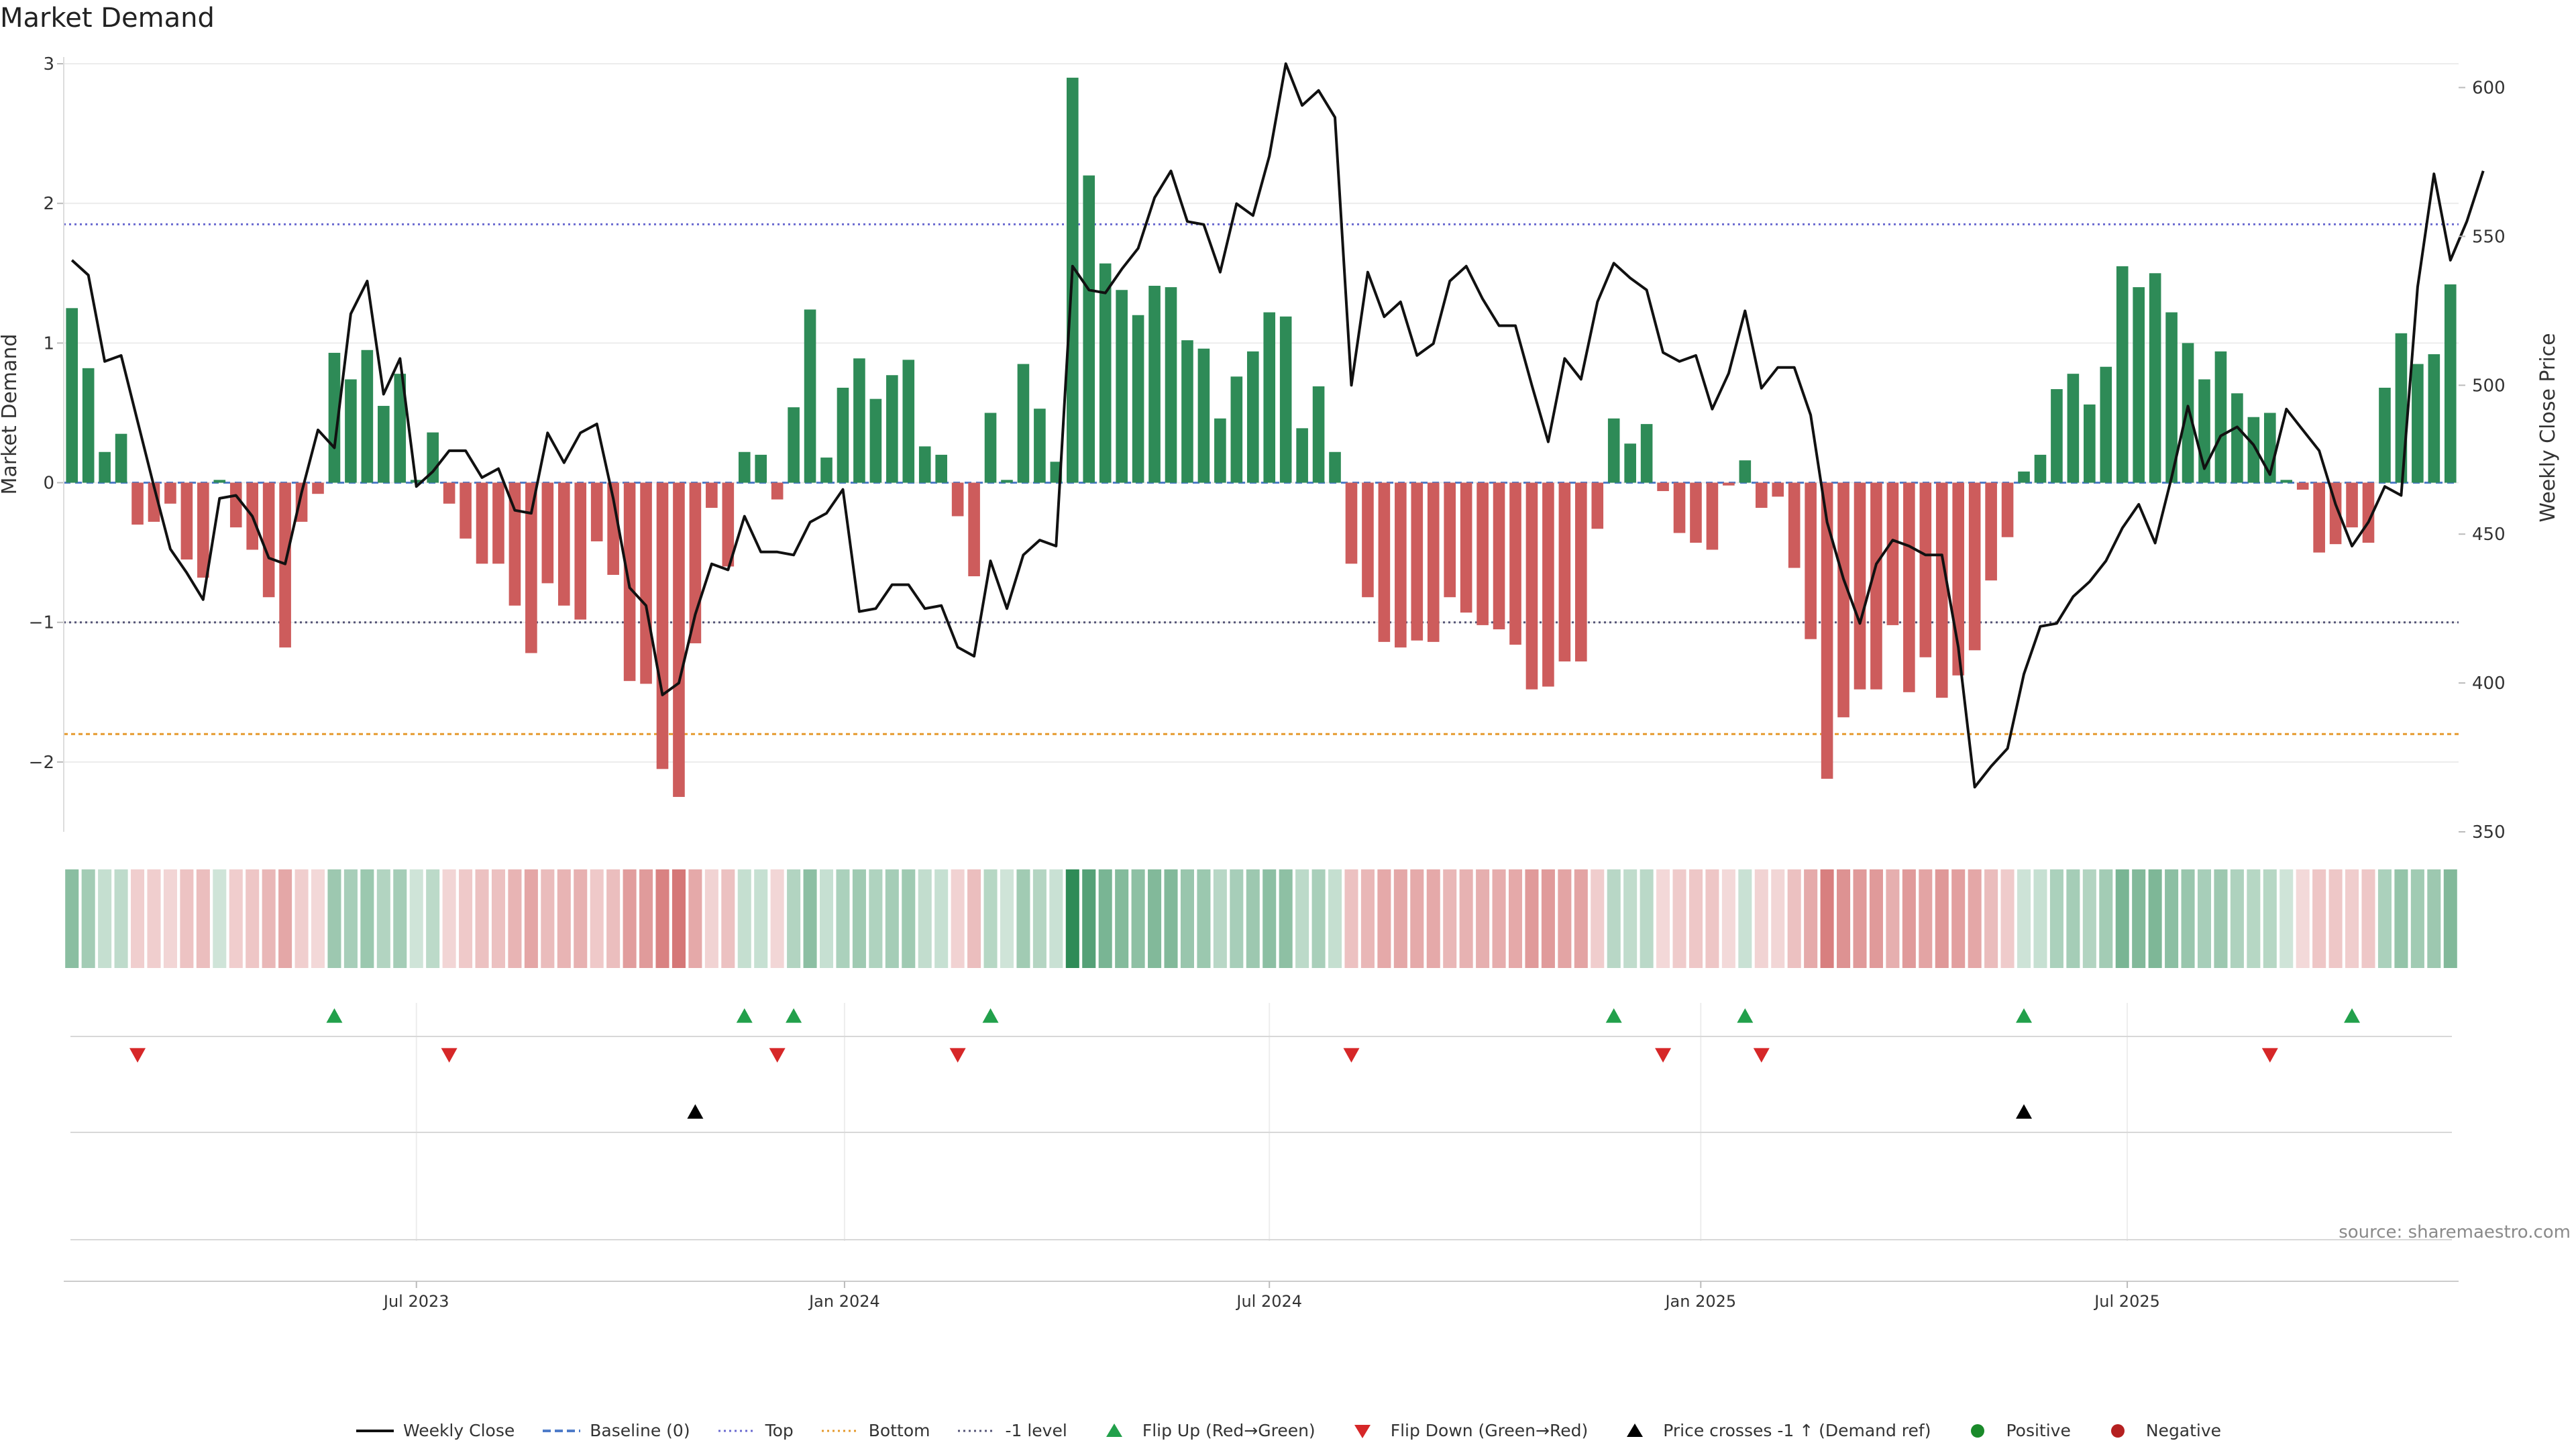 This screenshot has height=1449, width=2576. What do you see at coordinates (2489, 535) in the screenshot?
I see `y2-tick-label: 450` at bounding box center [2489, 535].